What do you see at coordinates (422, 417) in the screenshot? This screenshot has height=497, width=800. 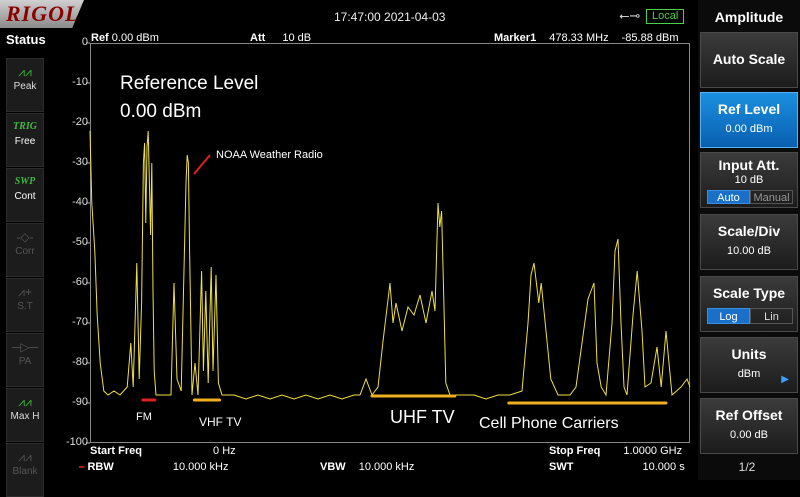 I see `uhf-label: UHF TV` at bounding box center [422, 417].